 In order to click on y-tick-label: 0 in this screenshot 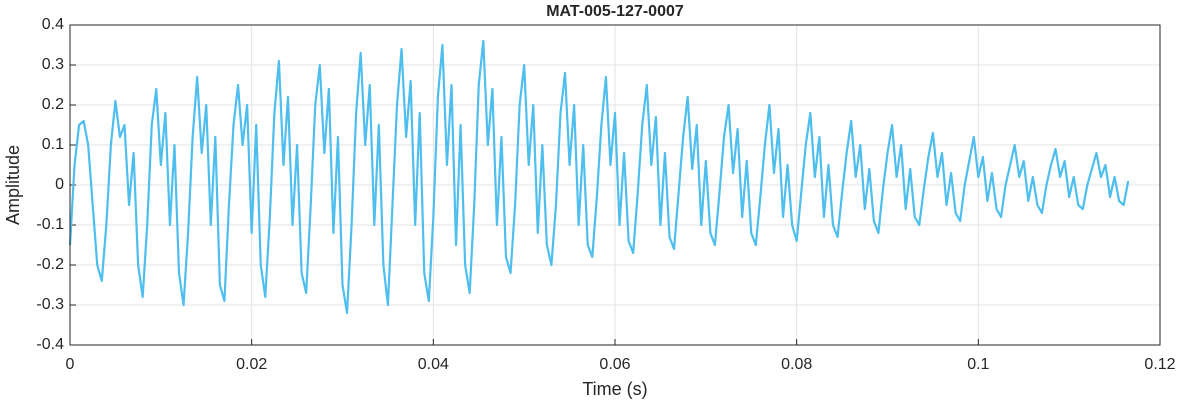, I will do `click(59, 184)`.